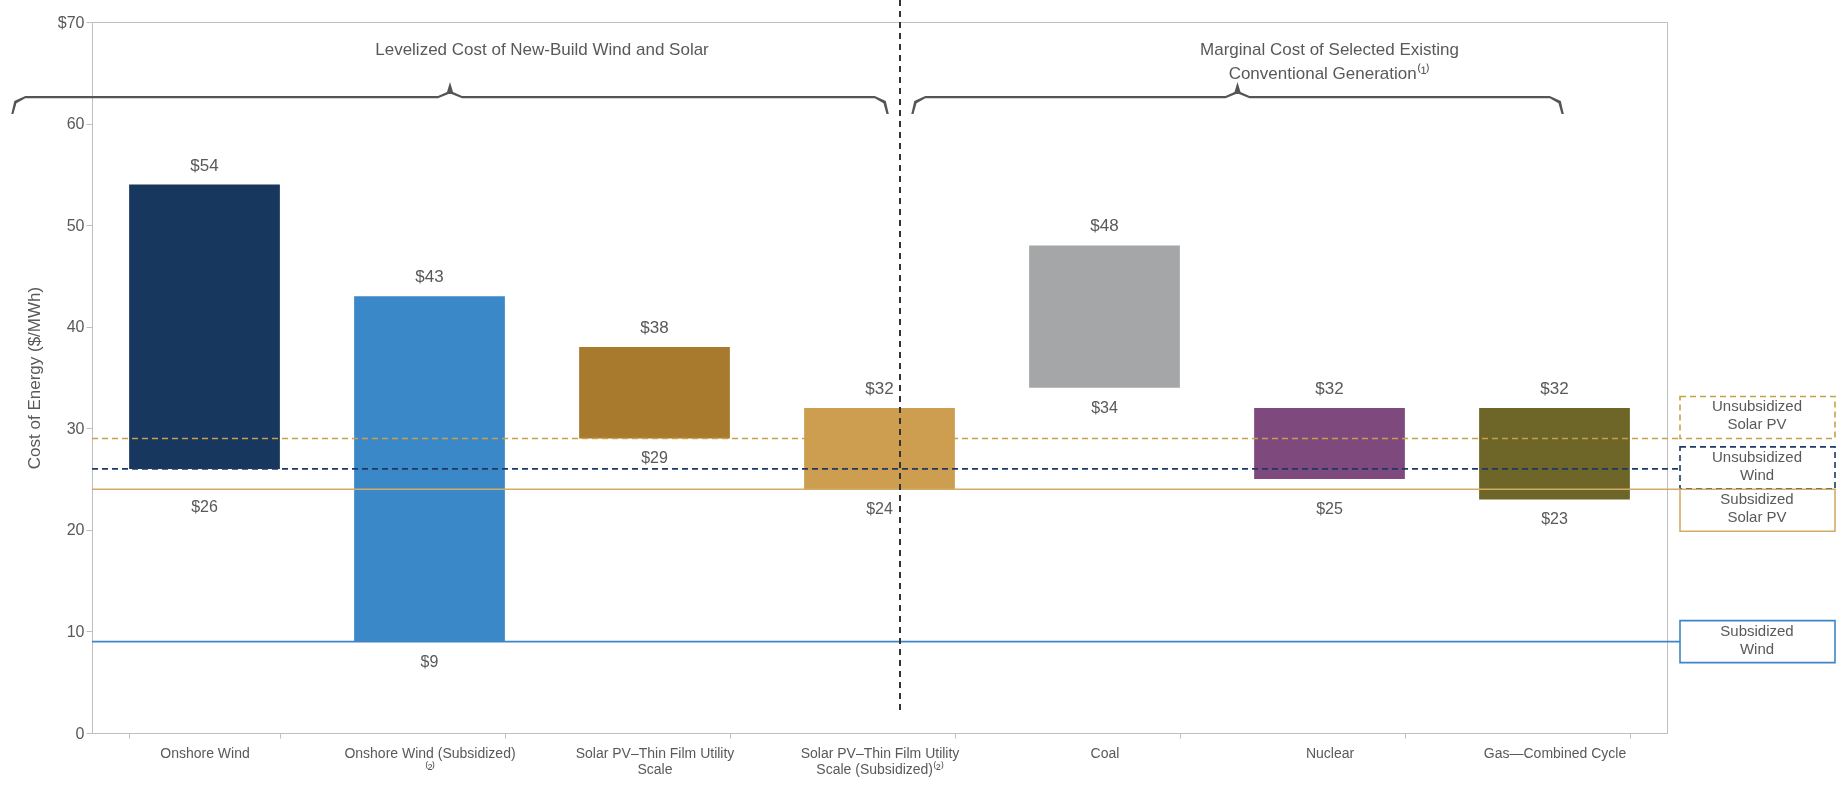 This screenshot has width=1839, height=796. I want to click on x-tick-label: Nuclear, so click(1330, 752).